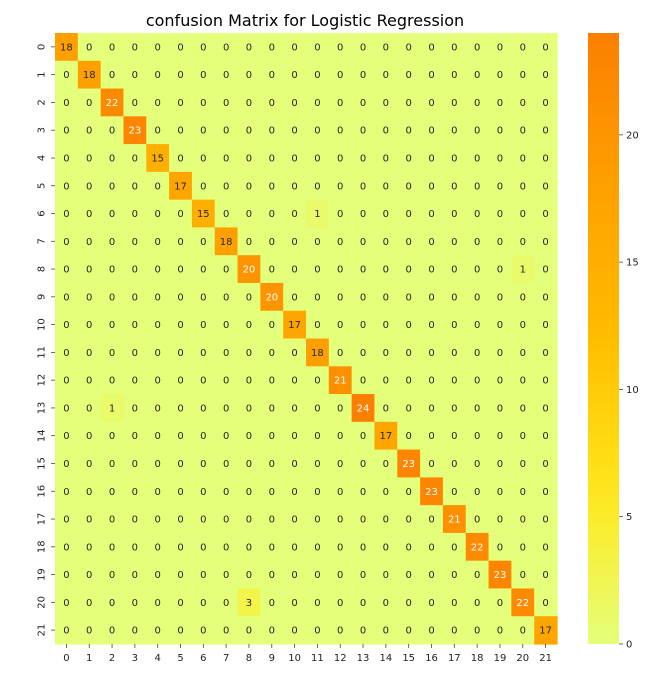  I want to click on heatmap-cell-label-8-3: 0, so click(135, 270).